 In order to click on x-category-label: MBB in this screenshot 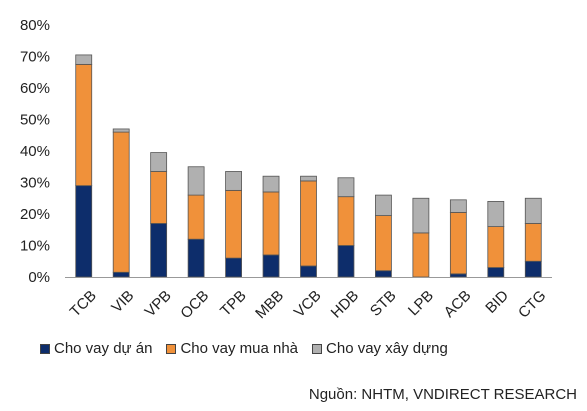, I will do `click(269, 304)`.